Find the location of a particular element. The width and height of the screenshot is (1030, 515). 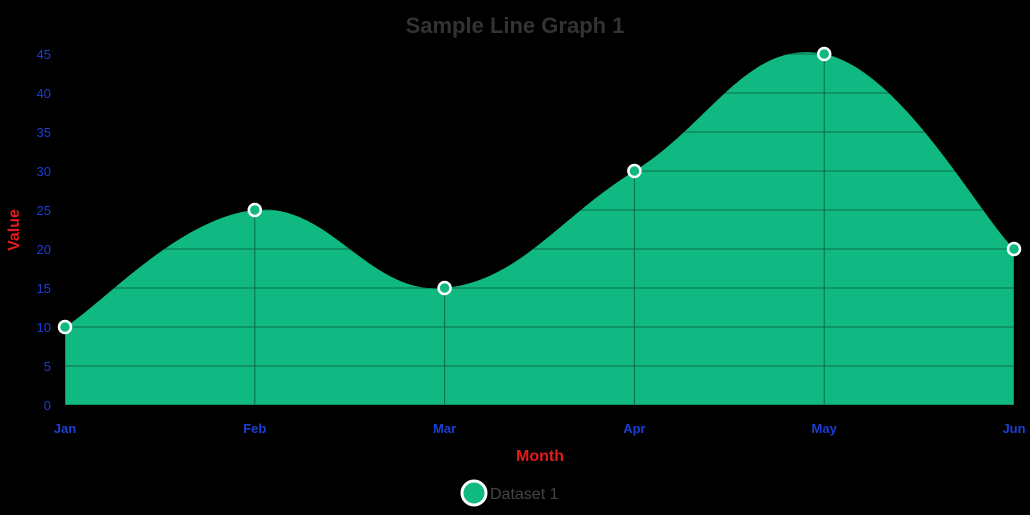

y-tick-label: 10 is located at coordinates (44, 327).